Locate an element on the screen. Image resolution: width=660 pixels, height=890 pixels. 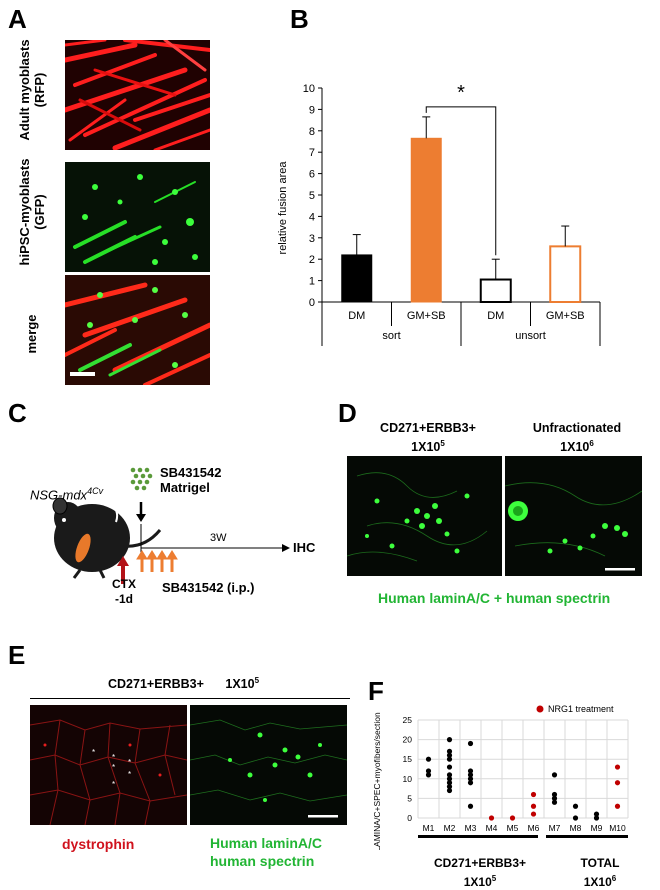
category-label: M1 is located at coordinates (429, 828).